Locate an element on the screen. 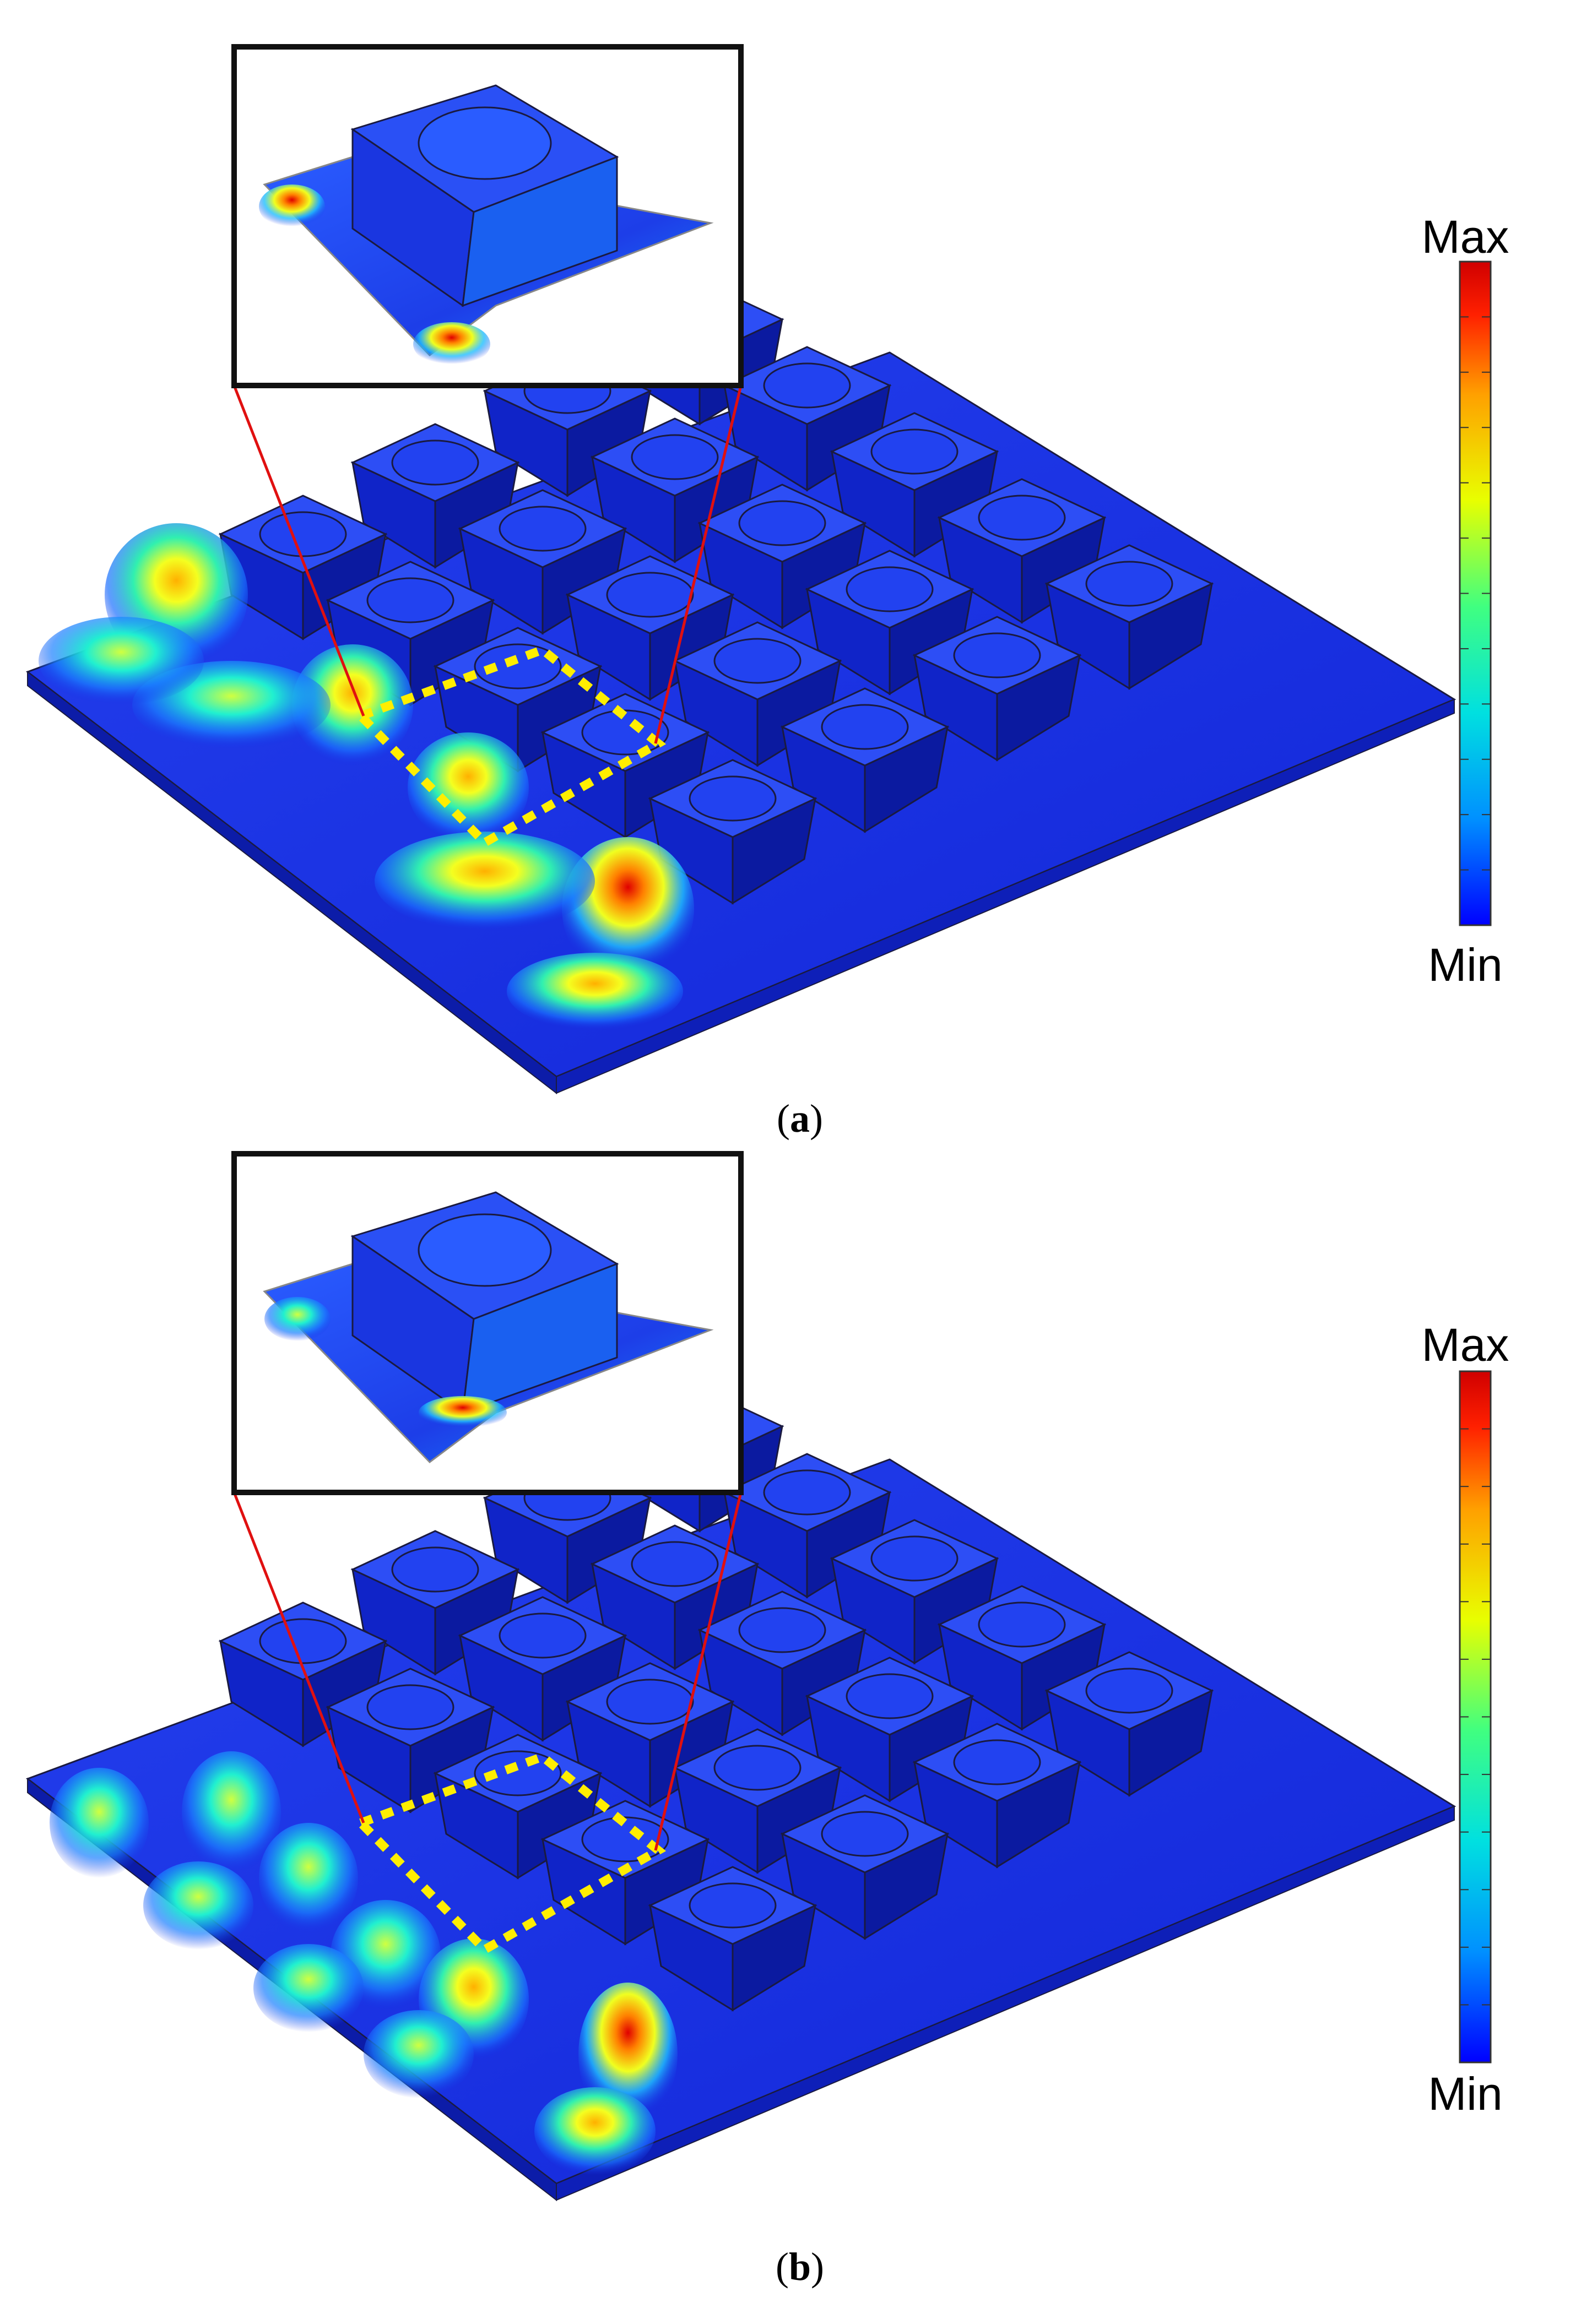 Image resolution: width=1592 pixels, height=2324 pixels. caption-a-close: ) is located at coordinates (816, 1118).